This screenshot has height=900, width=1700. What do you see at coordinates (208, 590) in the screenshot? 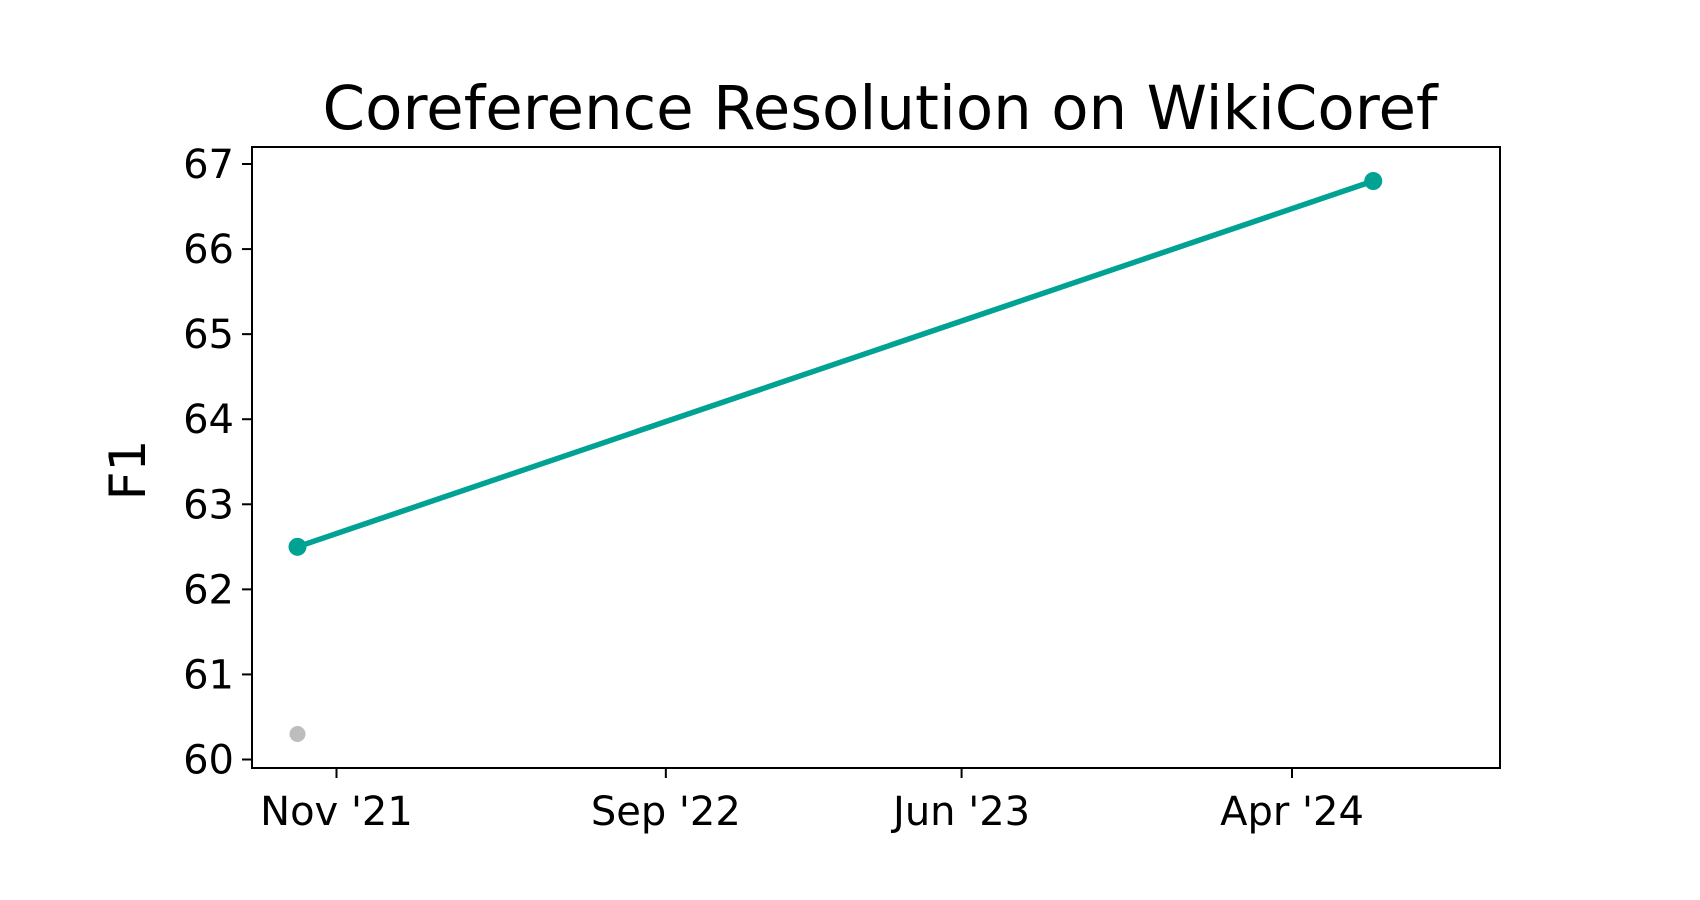
I see `y-tick-label: 62` at bounding box center [208, 590].